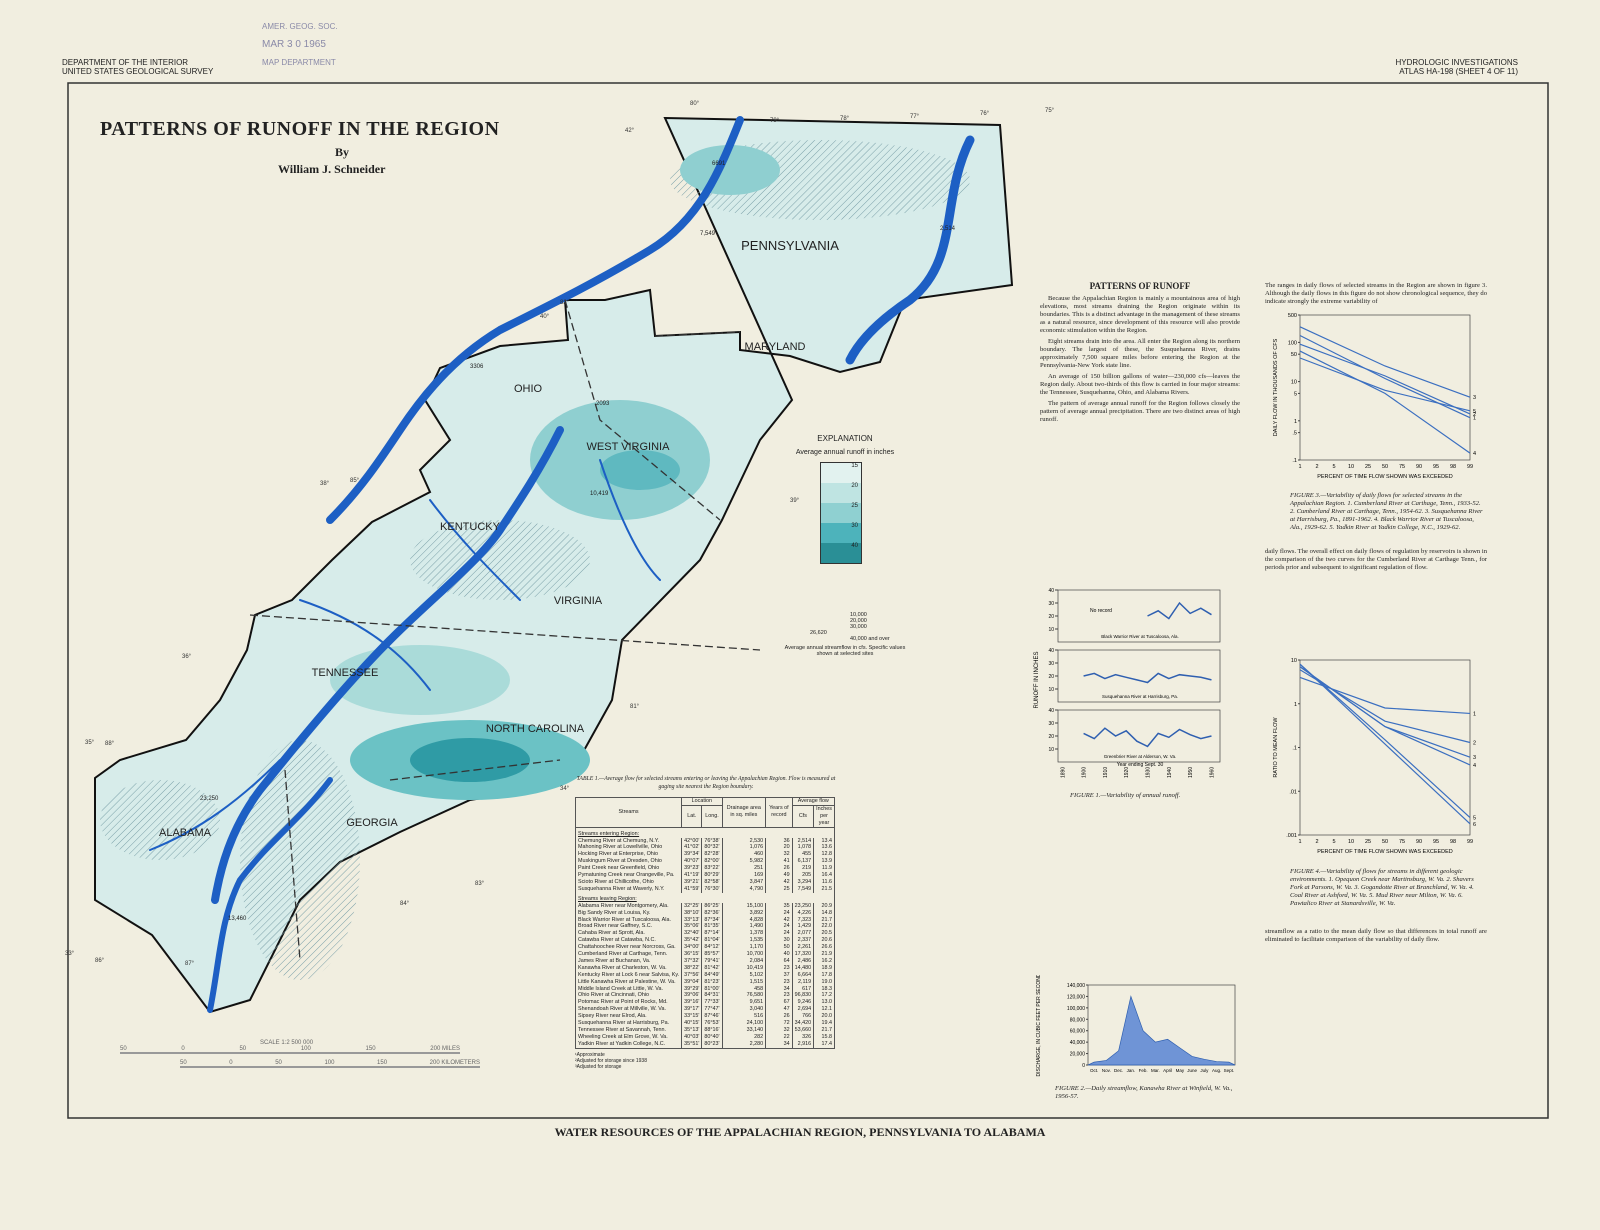 The image size is (1600, 1230). What do you see at coordinates (1051, 711) in the screenshot?
I see `y-tick-label: 40` at bounding box center [1051, 711].